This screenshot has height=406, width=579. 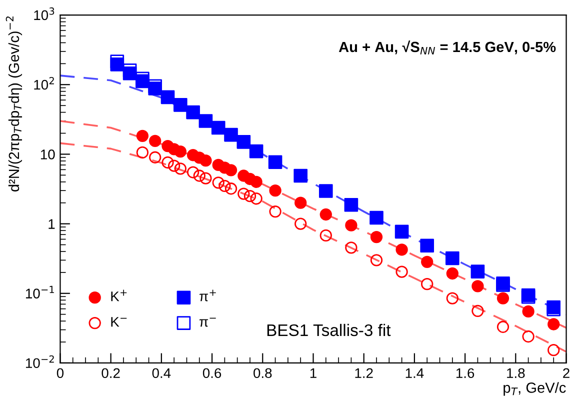 I want to click on x-tick-label: 2, so click(x=566, y=373).